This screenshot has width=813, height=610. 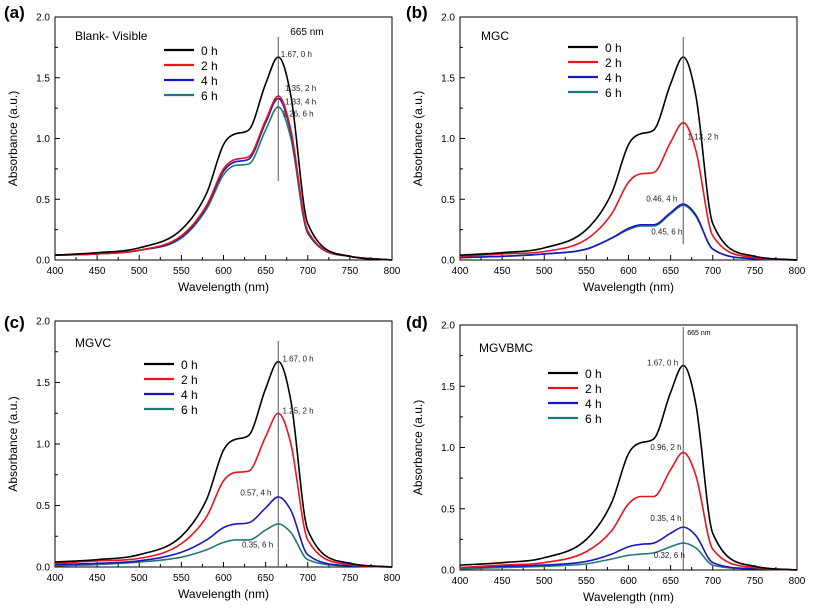 What do you see at coordinates (93, 343) in the screenshot?
I see `panel-title: MGVC` at bounding box center [93, 343].